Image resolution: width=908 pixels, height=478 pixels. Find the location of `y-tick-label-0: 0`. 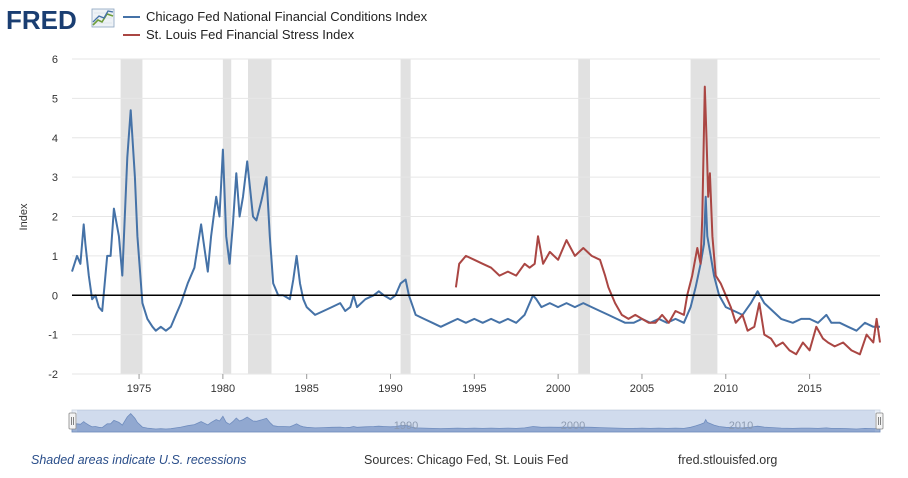

y-tick-label-0: 0 is located at coordinates (55, 296).